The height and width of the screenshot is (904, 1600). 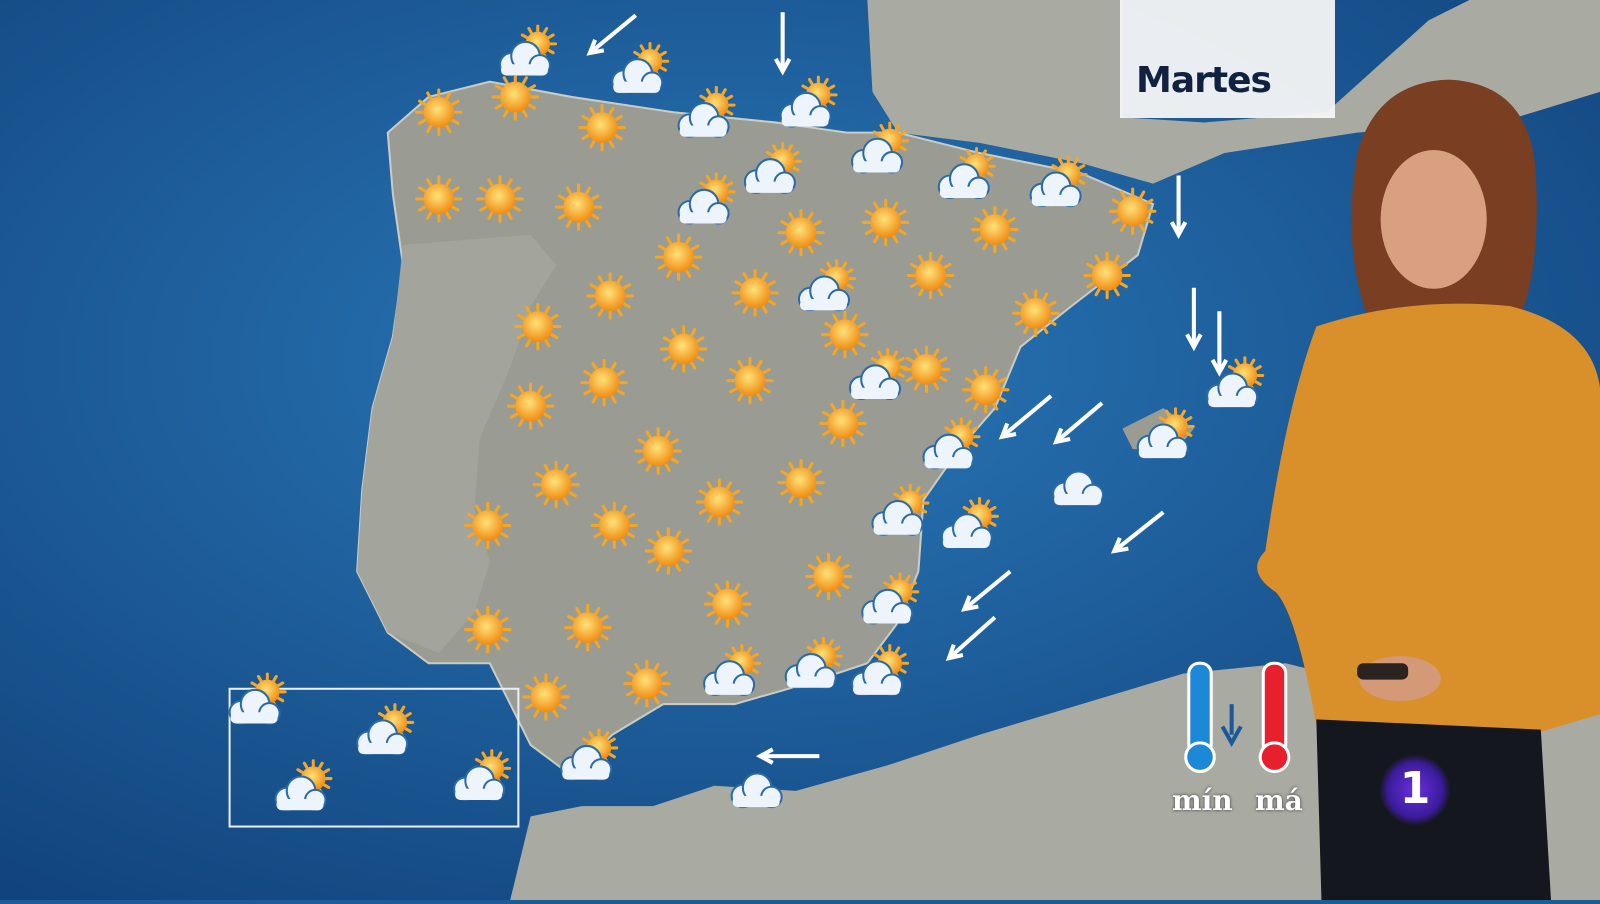 What do you see at coordinates (1227, 59) in the screenshot?
I see `day-label-box` at bounding box center [1227, 59].